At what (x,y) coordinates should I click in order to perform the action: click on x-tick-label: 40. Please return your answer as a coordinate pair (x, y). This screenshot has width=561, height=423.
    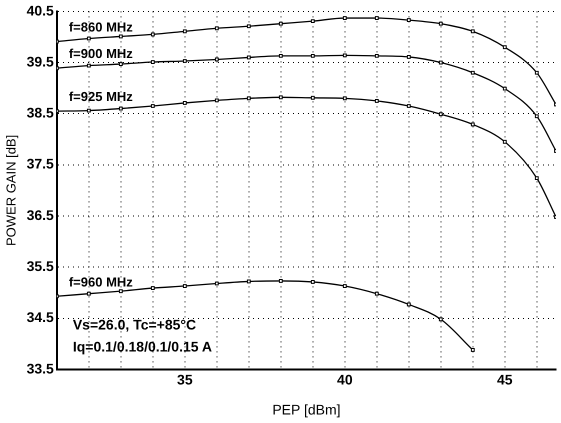
    Looking at the image, I should click on (345, 380).